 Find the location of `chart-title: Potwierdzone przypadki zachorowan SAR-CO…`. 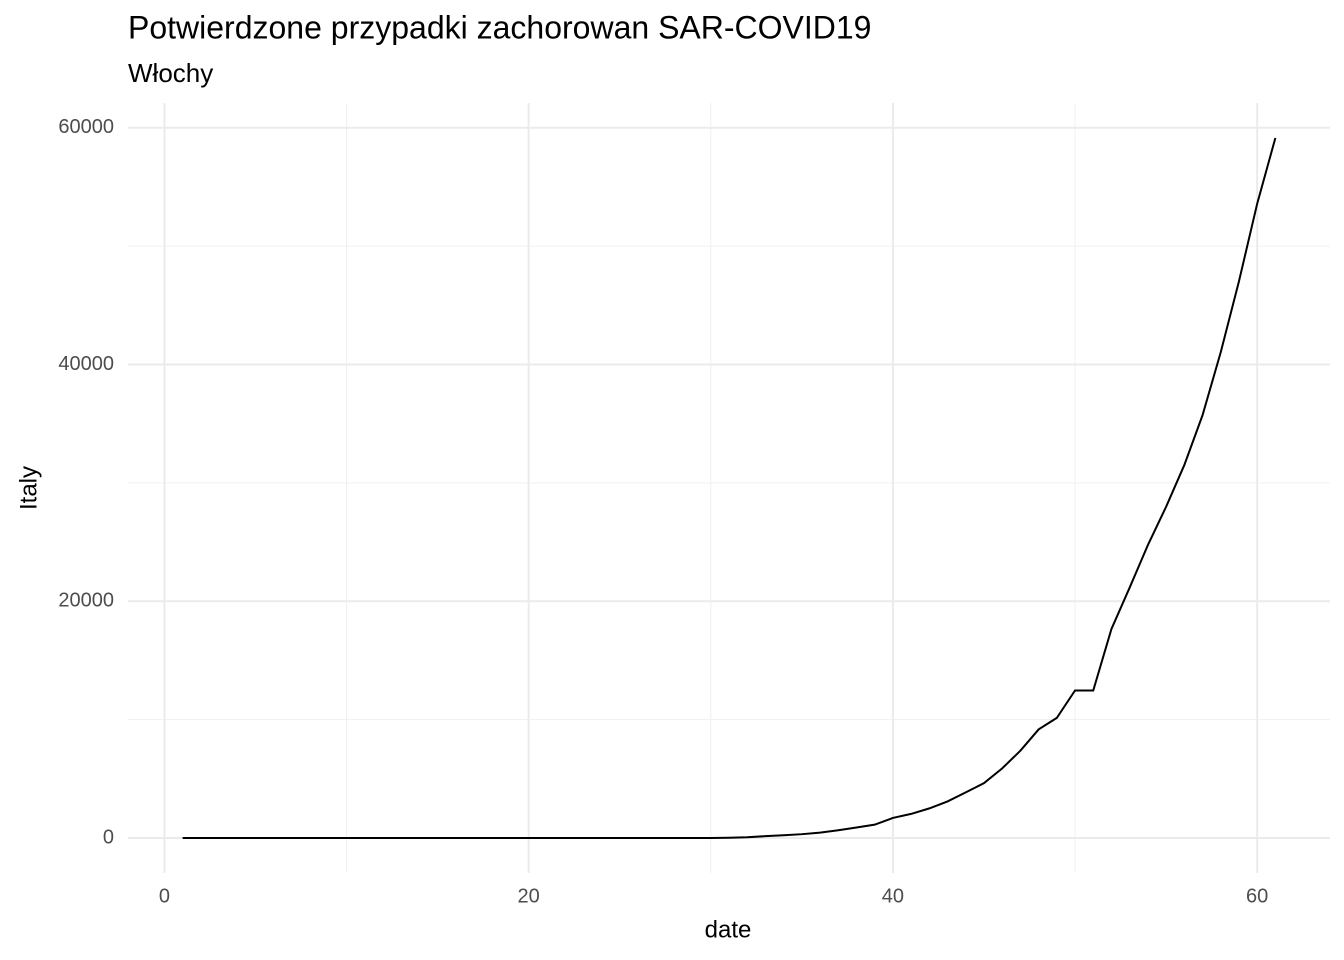

chart-title: Potwierdzone przypadki zachorowan SAR-CO… is located at coordinates (499, 27).